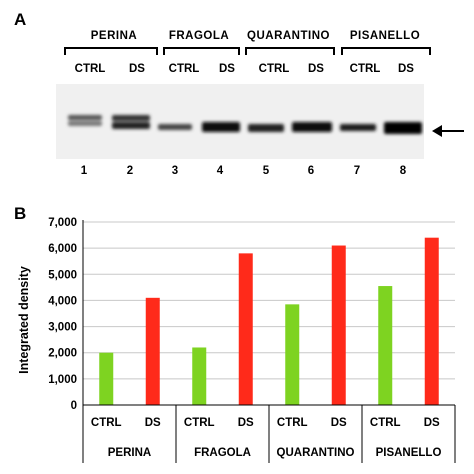 This screenshot has height=474, width=474. Describe the element at coordinates (316, 453) in the screenshot. I see `x-group-label: QUARANTINO` at that location.